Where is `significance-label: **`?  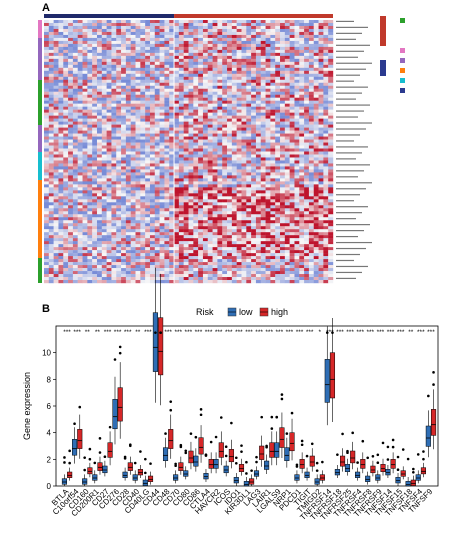 significance-label: ** is located at coordinates (98, 332).